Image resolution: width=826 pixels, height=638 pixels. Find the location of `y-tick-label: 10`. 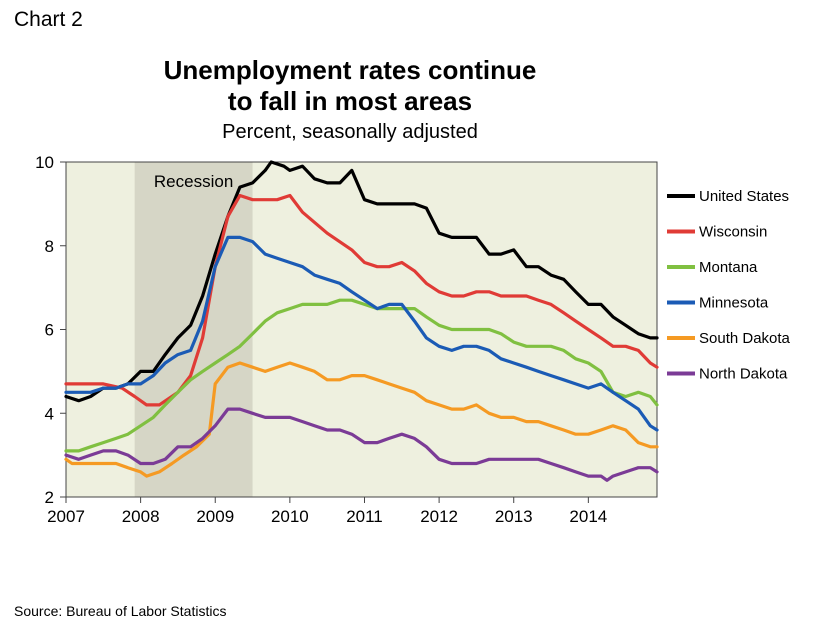

y-tick-label: 10 is located at coordinates (44, 162).